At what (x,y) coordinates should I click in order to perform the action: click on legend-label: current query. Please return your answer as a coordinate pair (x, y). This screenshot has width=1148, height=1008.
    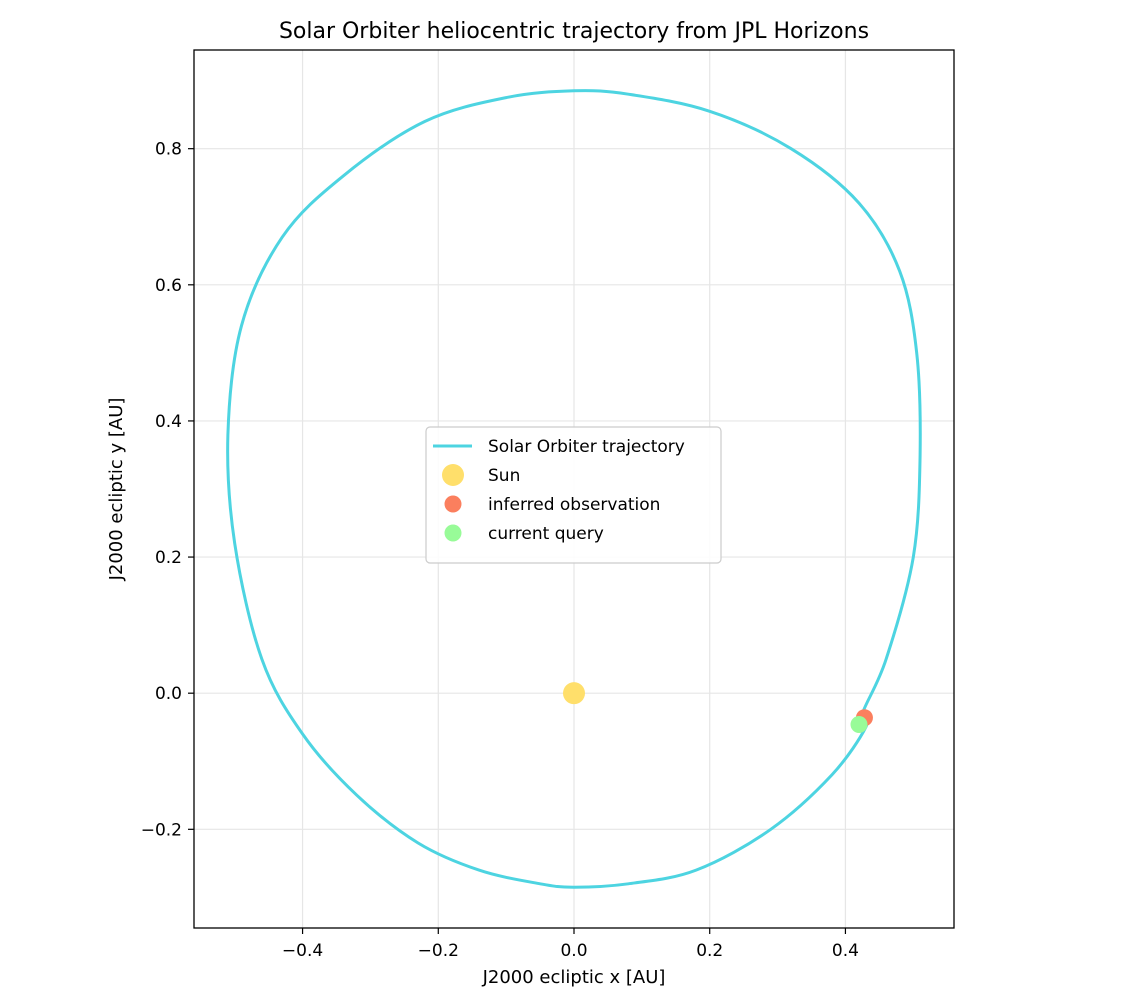
    Looking at the image, I should click on (546, 534).